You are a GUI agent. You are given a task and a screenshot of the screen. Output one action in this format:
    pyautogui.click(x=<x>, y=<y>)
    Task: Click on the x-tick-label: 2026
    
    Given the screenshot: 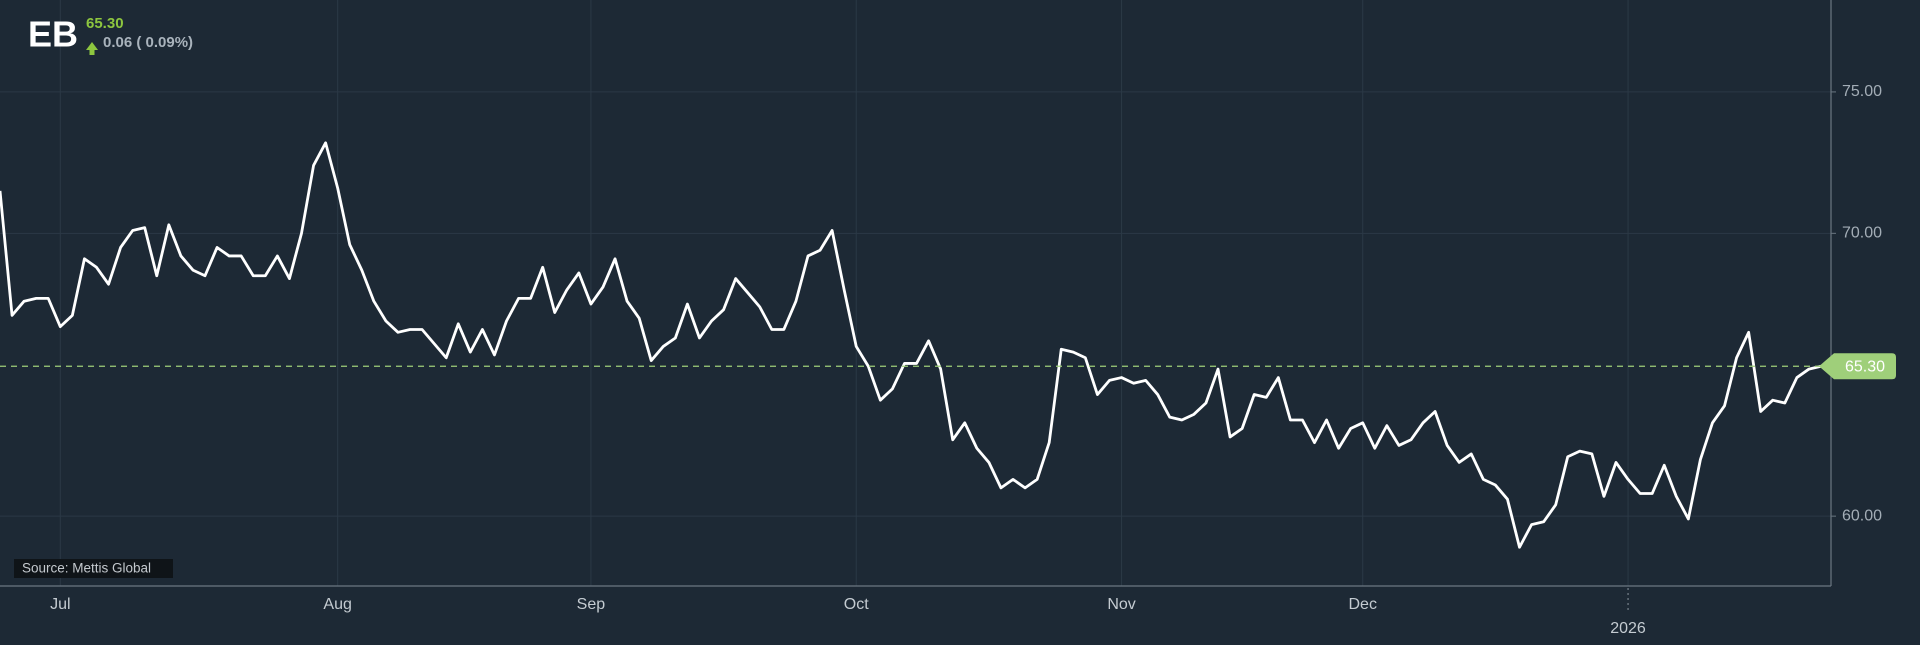 What is the action you would take?
    pyautogui.click(x=1628, y=628)
    